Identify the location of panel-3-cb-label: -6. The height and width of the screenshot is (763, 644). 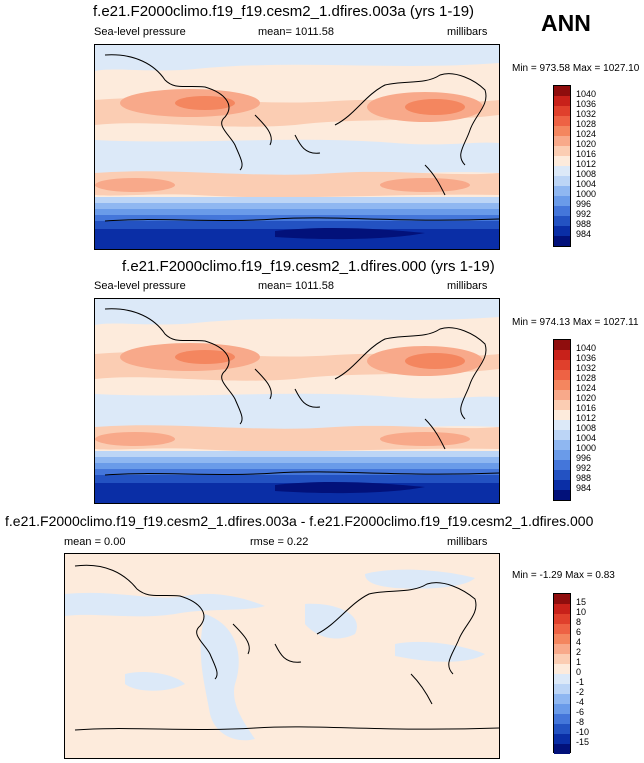
(580, 712).